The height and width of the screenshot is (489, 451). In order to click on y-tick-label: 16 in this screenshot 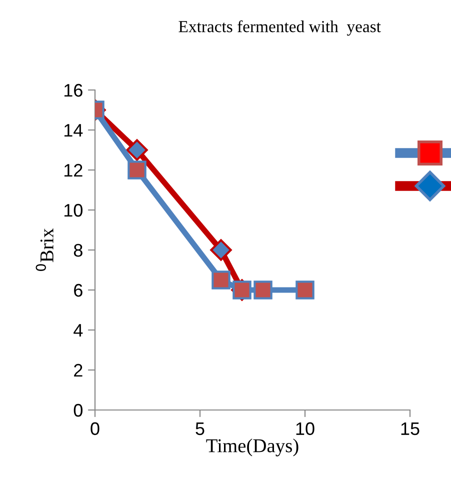, I will do `click(73, 90)`.